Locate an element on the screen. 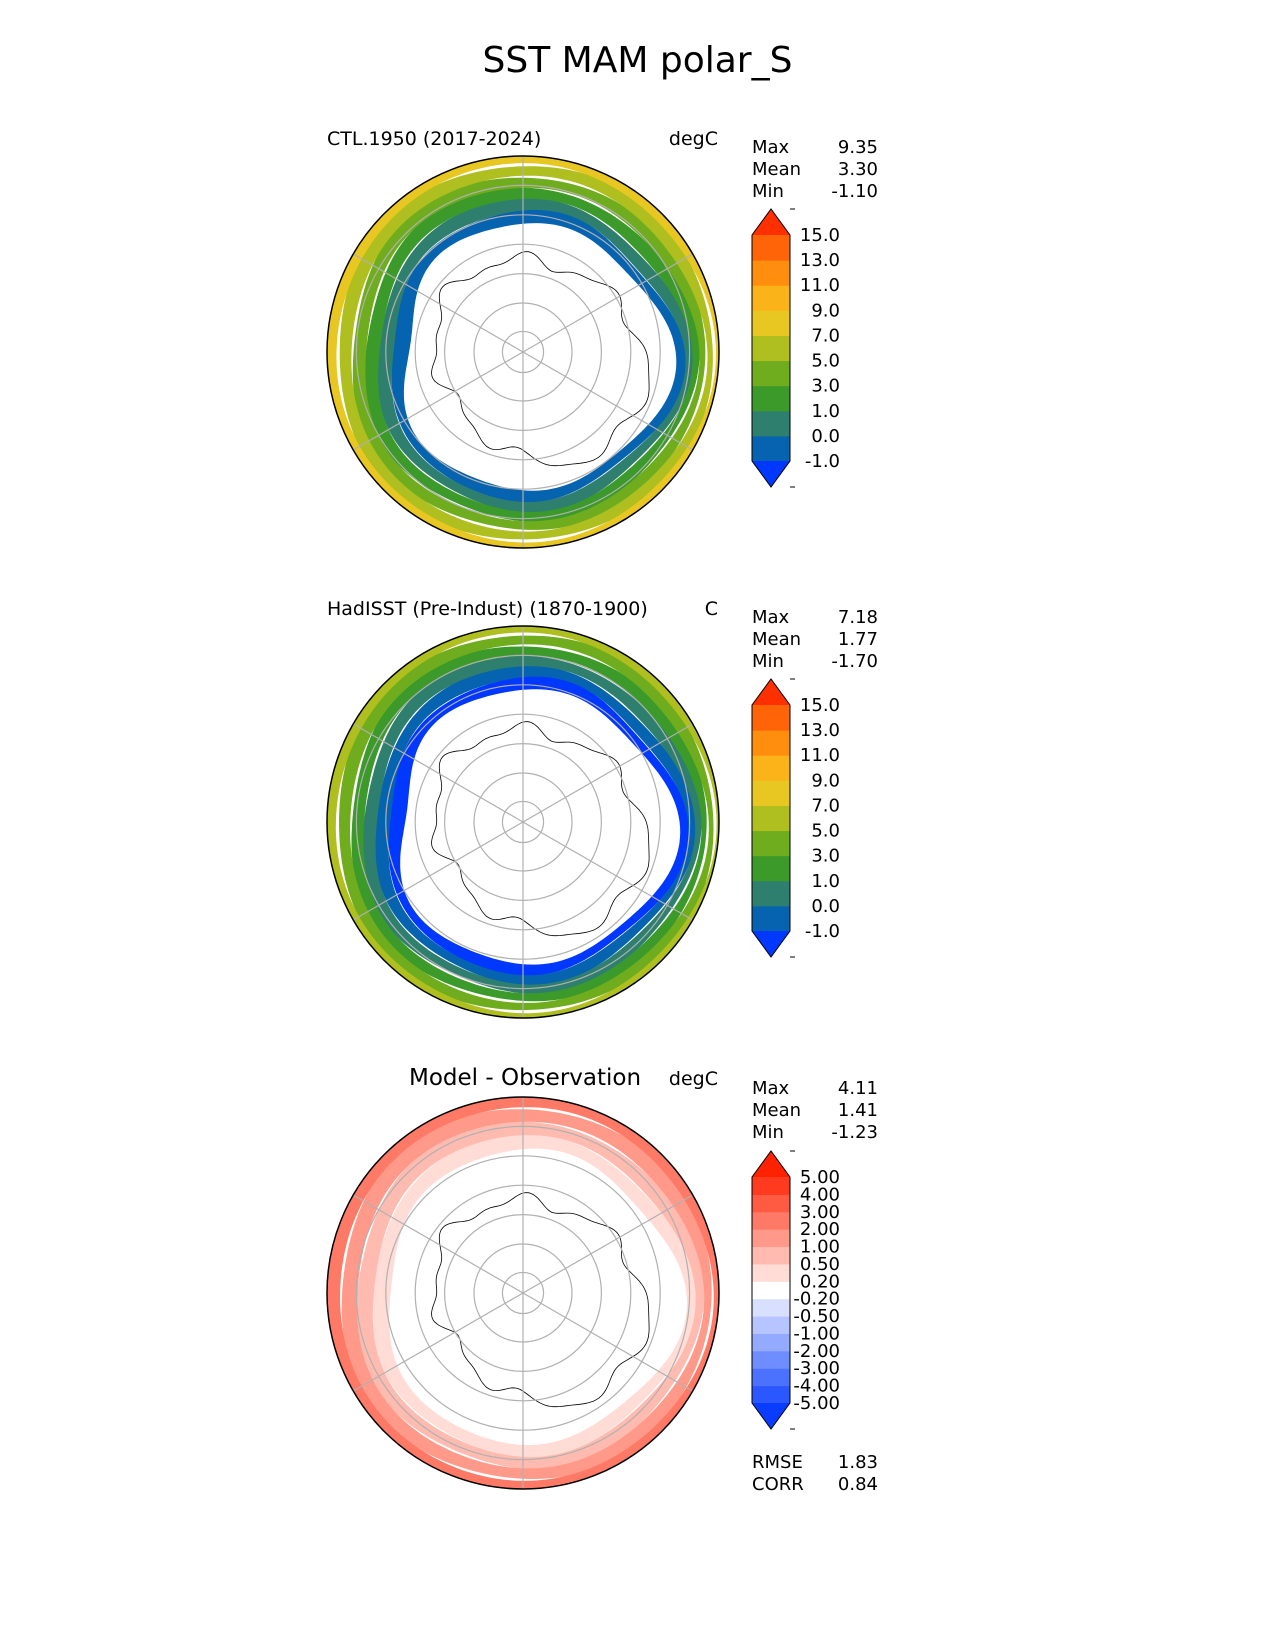  colorbar-level-label: -1.0 is located at coordinates (822, 461).